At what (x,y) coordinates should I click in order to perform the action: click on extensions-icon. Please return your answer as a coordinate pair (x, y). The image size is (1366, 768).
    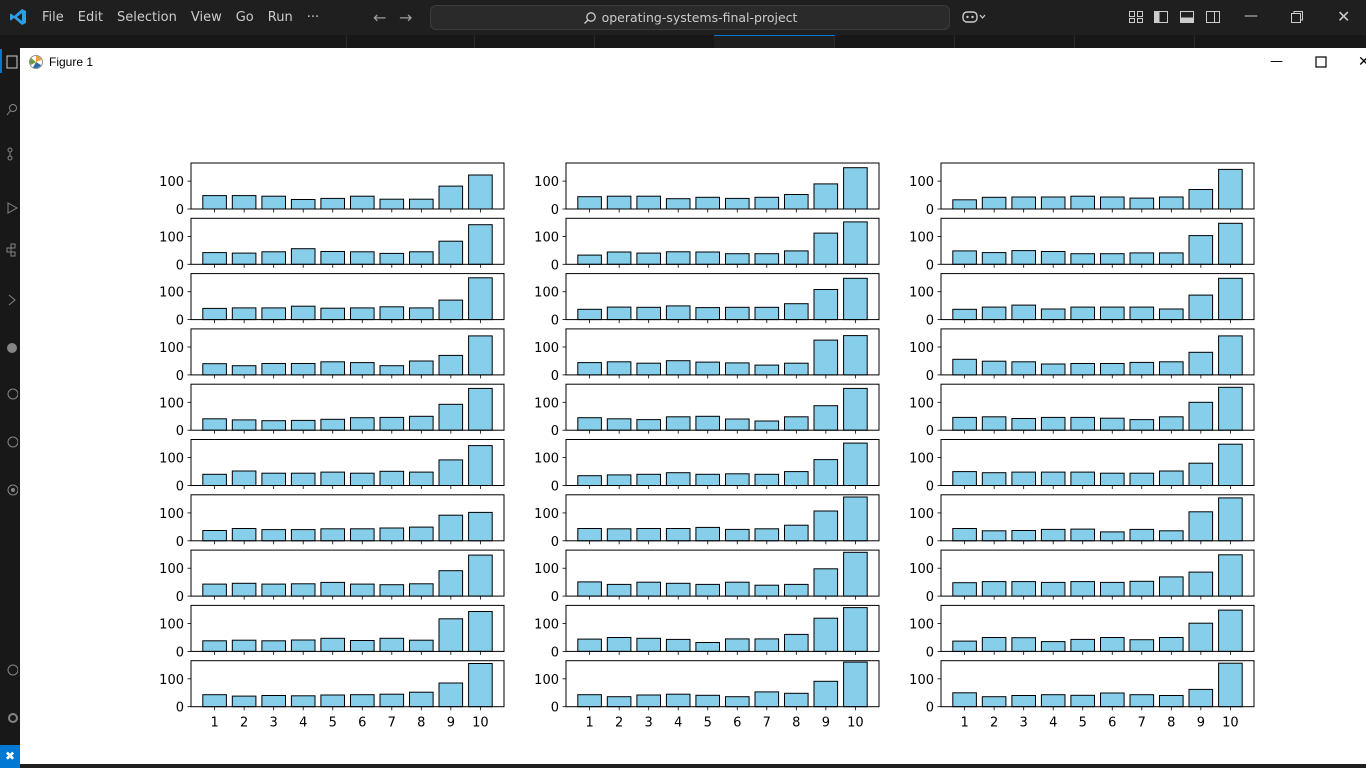
    Looking at the image, I should click on (12, 250).